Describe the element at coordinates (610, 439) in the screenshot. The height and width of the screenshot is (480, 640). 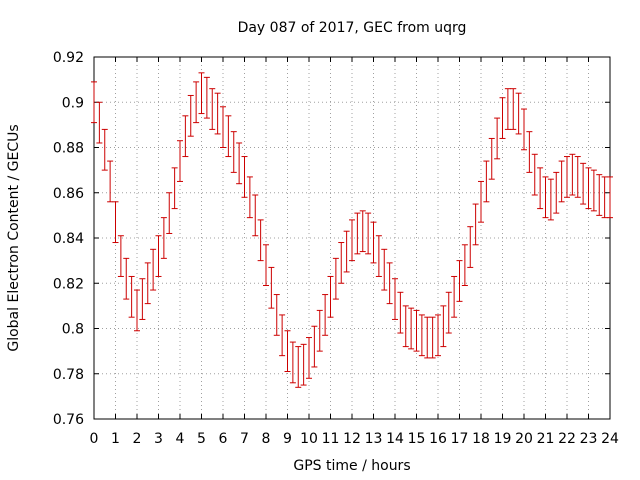
I see `x-tick-label: 24` at that location.